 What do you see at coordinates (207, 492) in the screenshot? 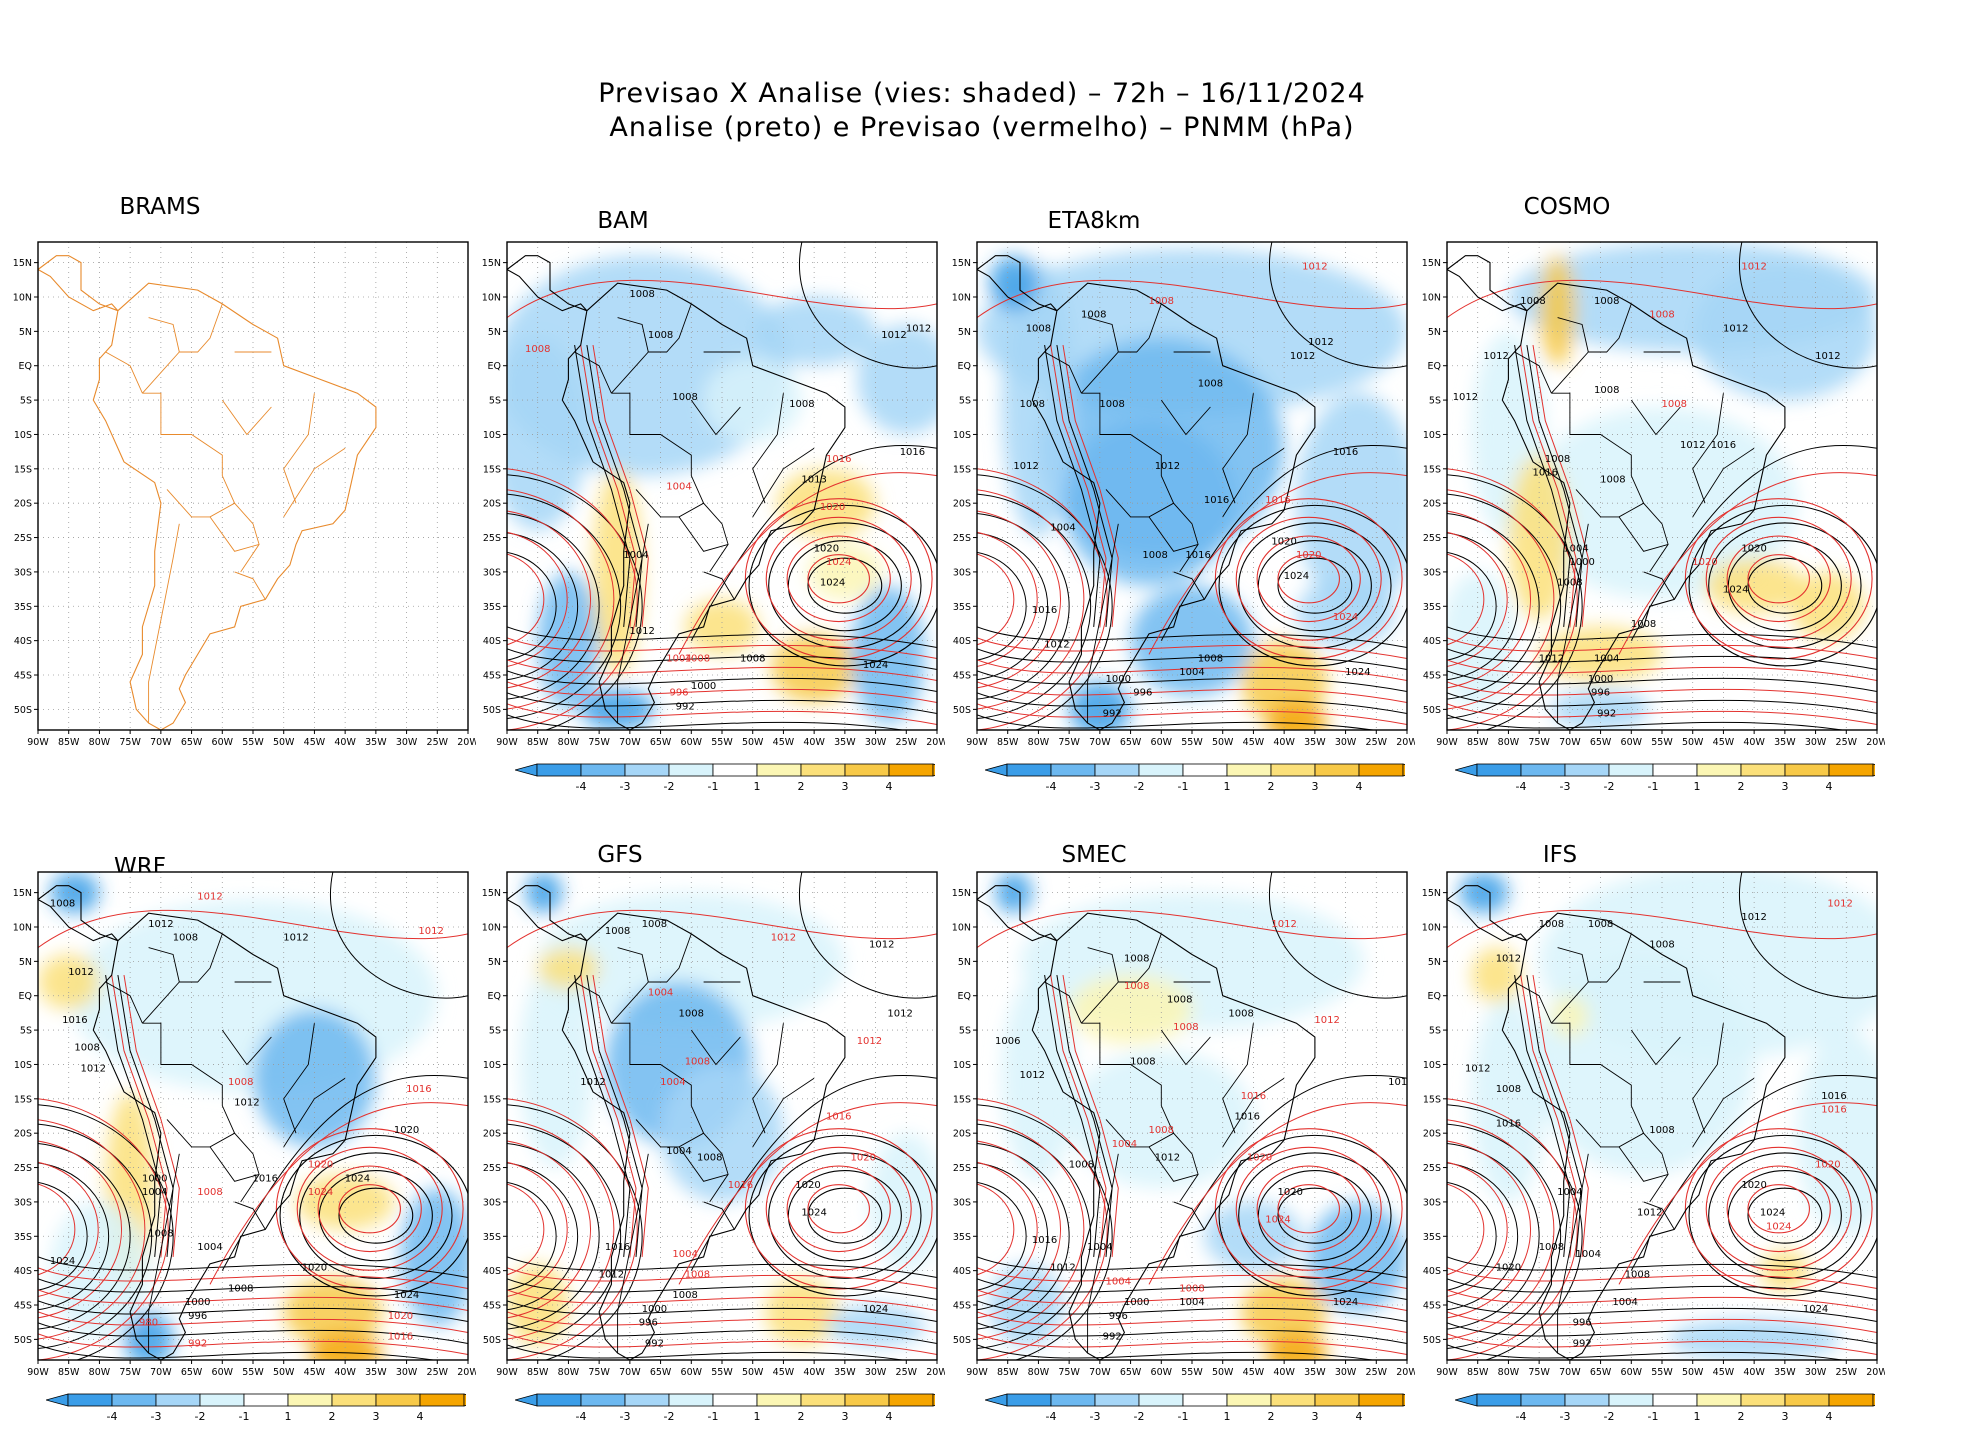
I see `coastline` at bounding box center [207, 492].